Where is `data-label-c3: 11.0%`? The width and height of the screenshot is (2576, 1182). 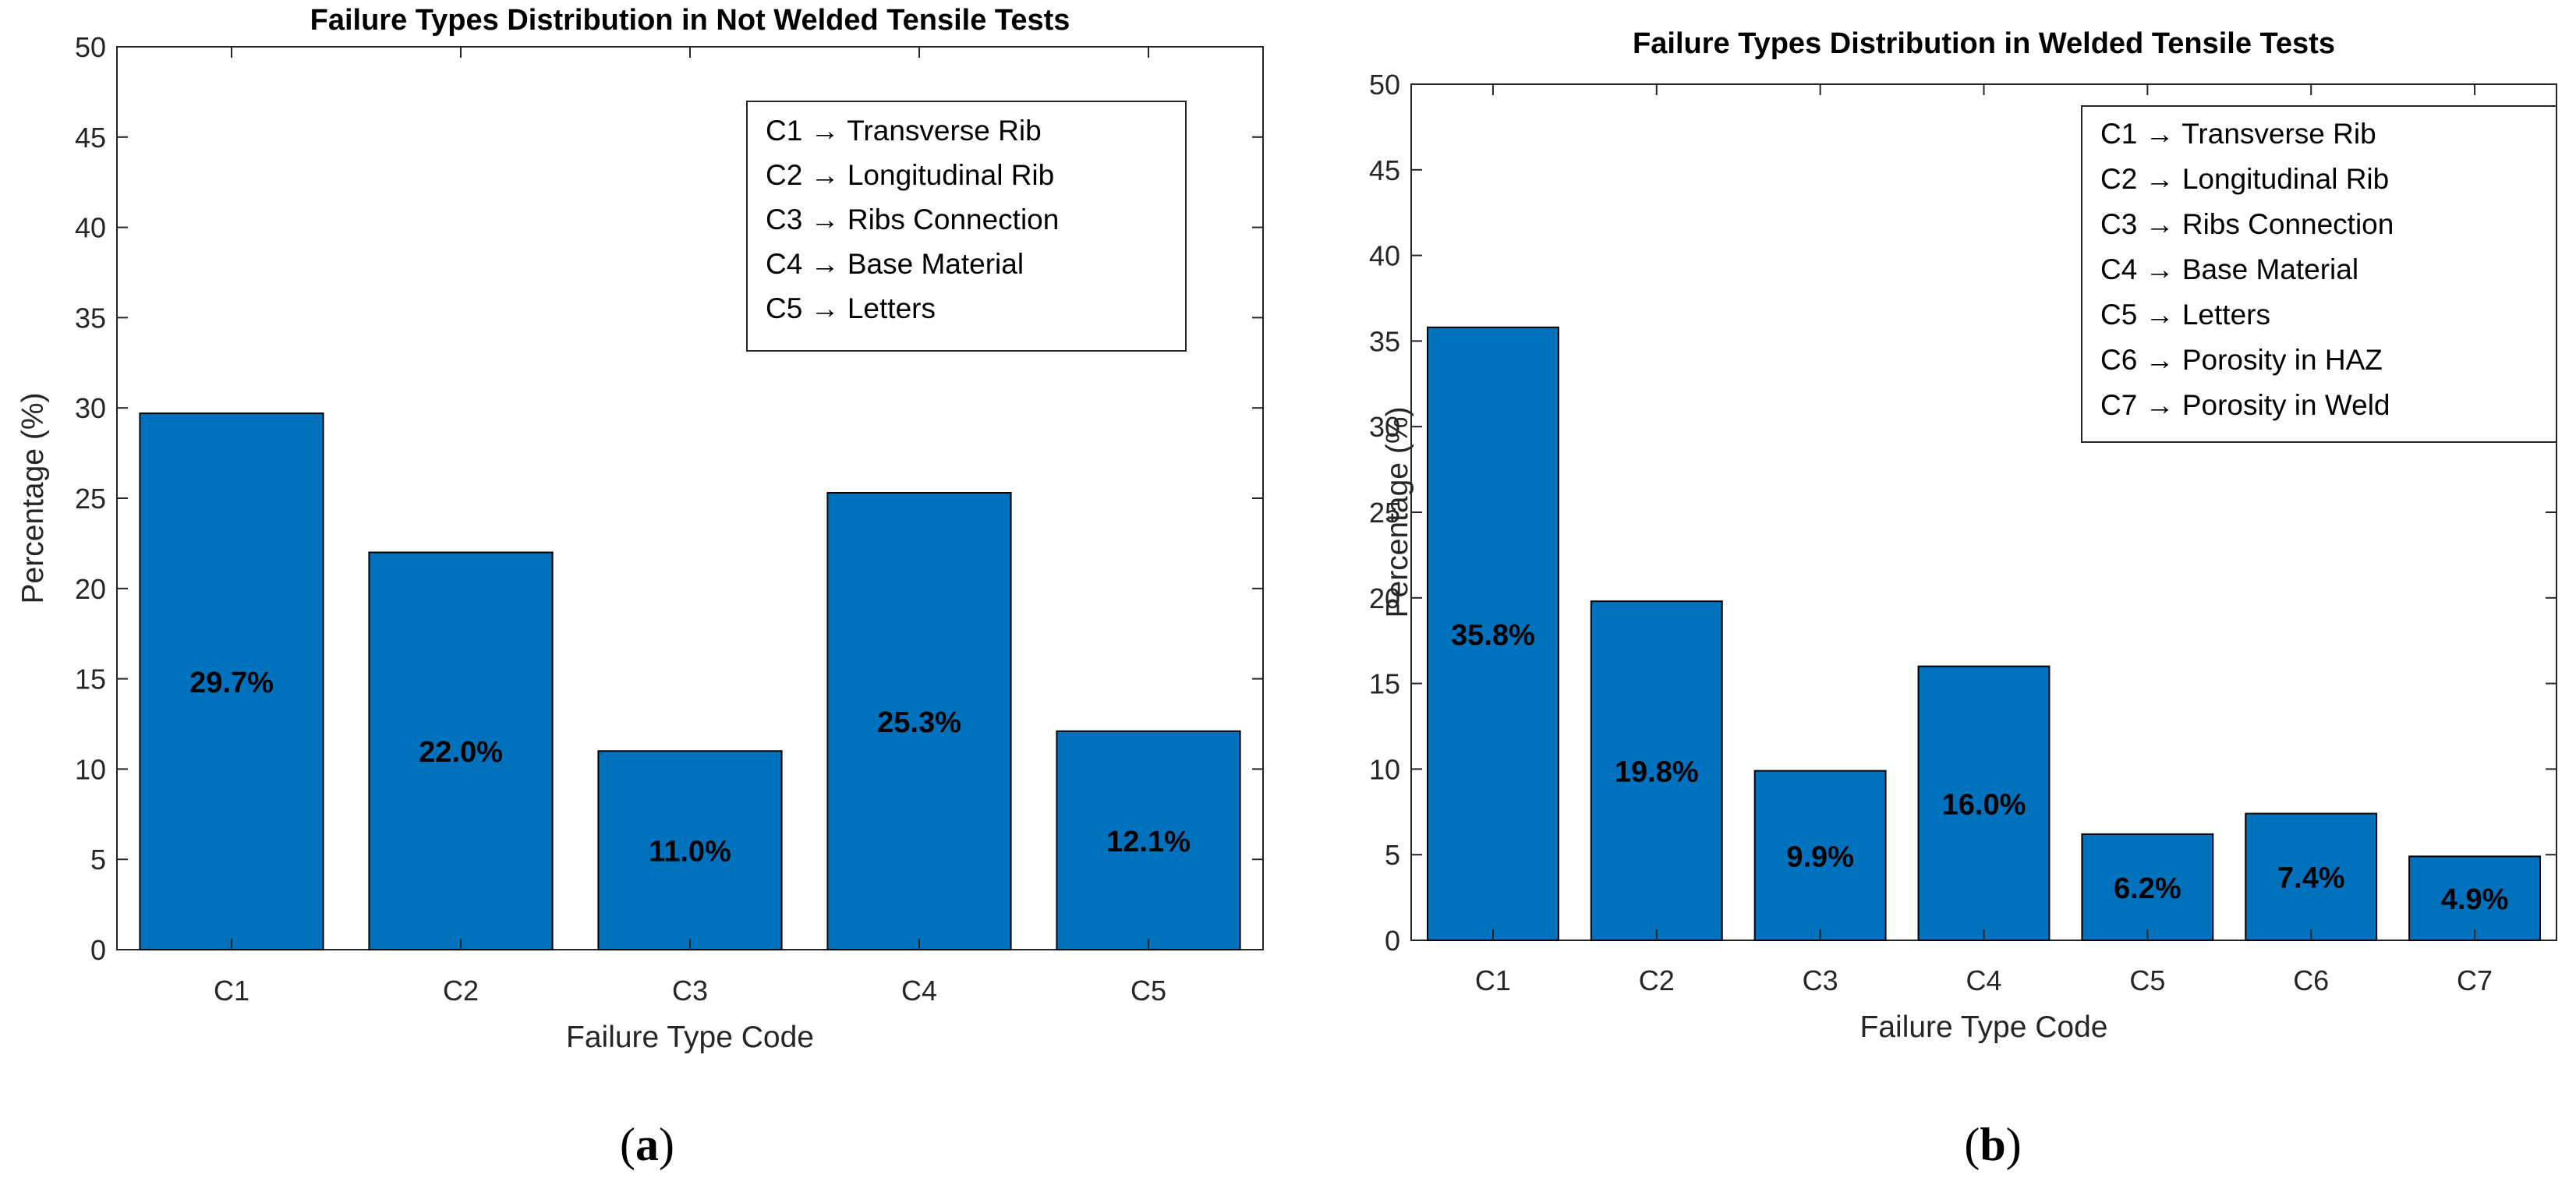 data-label-c3: 11.0% is located at coordinates (690, 852).